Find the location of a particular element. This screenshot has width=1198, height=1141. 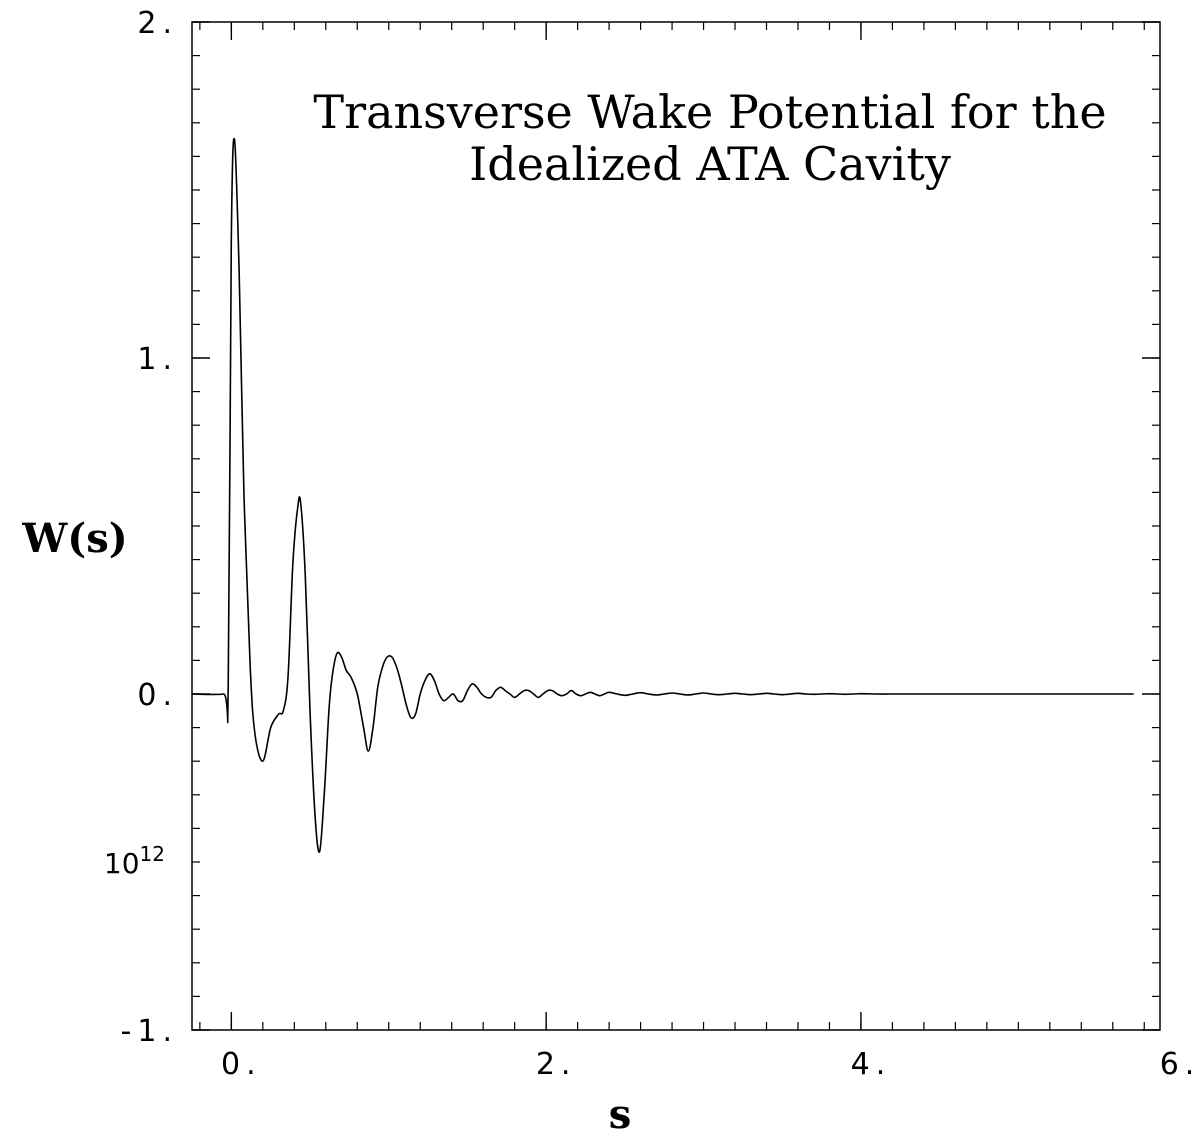

x-axis-title: s is located at coordinates (620, 1114).